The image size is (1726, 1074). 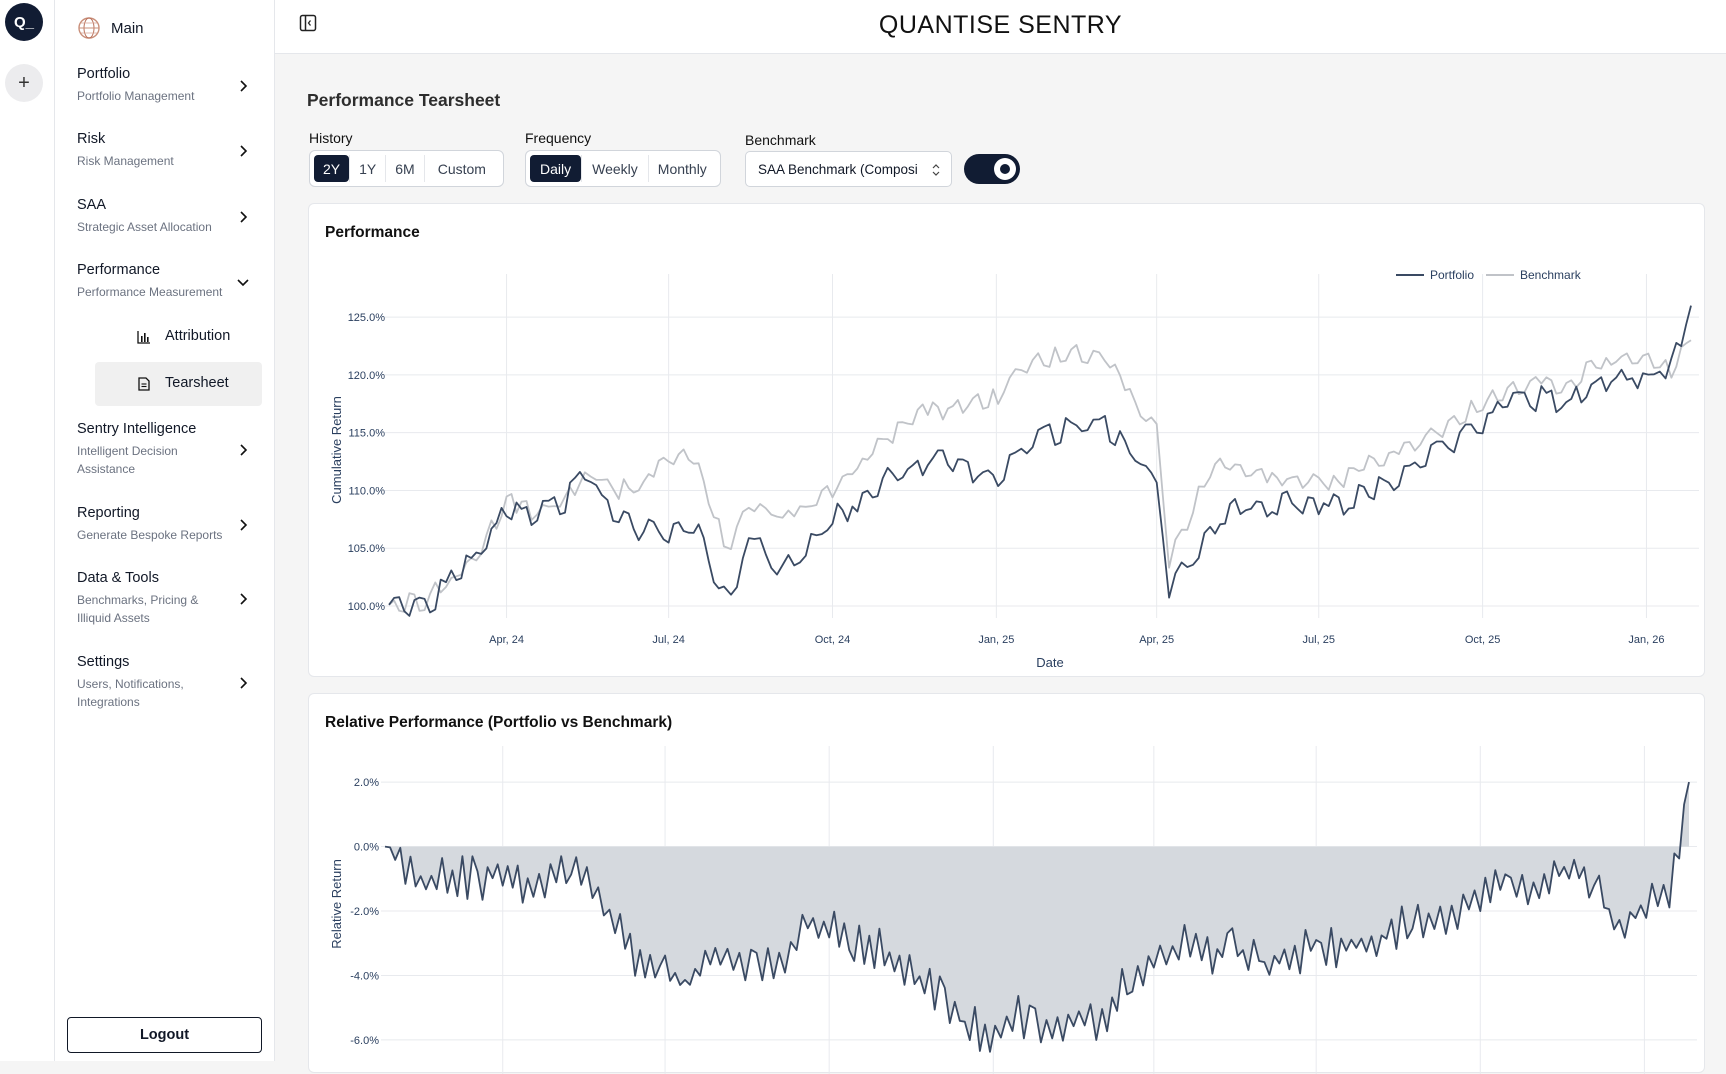 What do you see at coordinates (366, 783) in the screenshot?
I see `y-tick-label: 2.0%` at bounding box center [366, 783].